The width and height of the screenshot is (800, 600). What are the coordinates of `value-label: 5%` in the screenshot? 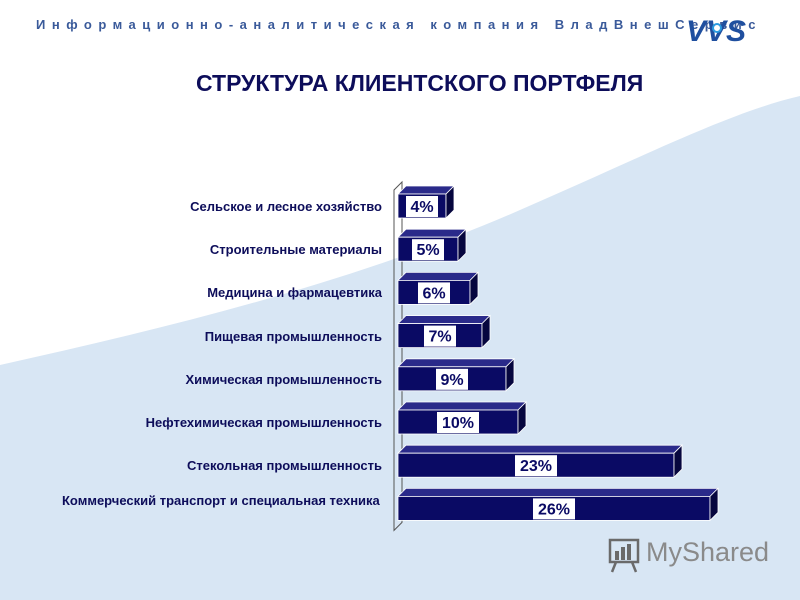 It's located at (427, 250).